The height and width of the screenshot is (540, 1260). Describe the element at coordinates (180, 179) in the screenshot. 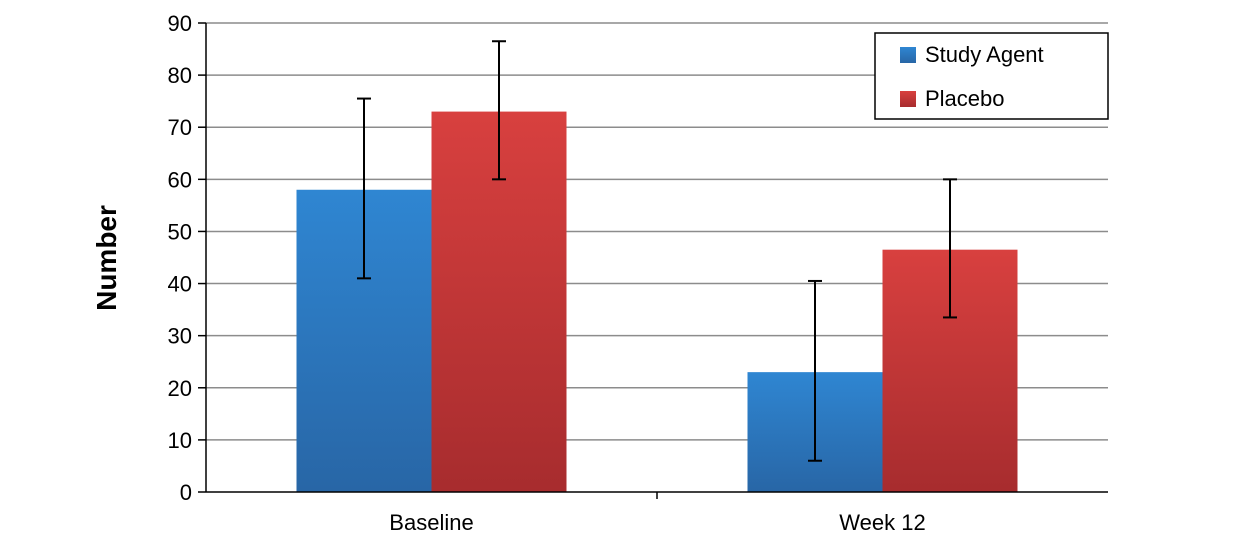

I see `y-tick-label: 60` at that location.